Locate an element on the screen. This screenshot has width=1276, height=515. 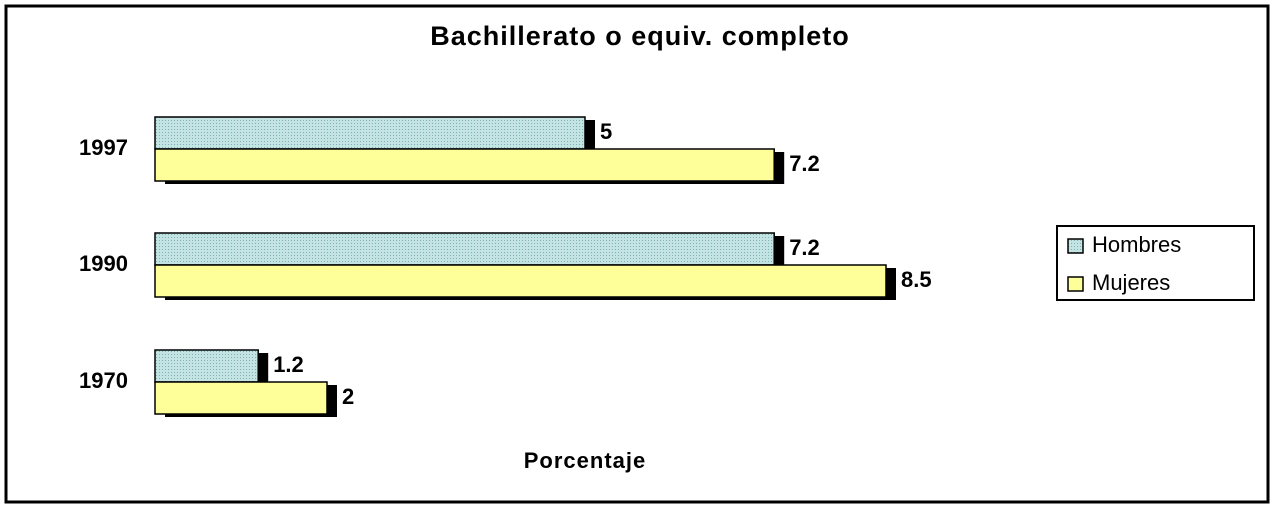
y-tick-label: 1970 is located at coordinates (103, 380).